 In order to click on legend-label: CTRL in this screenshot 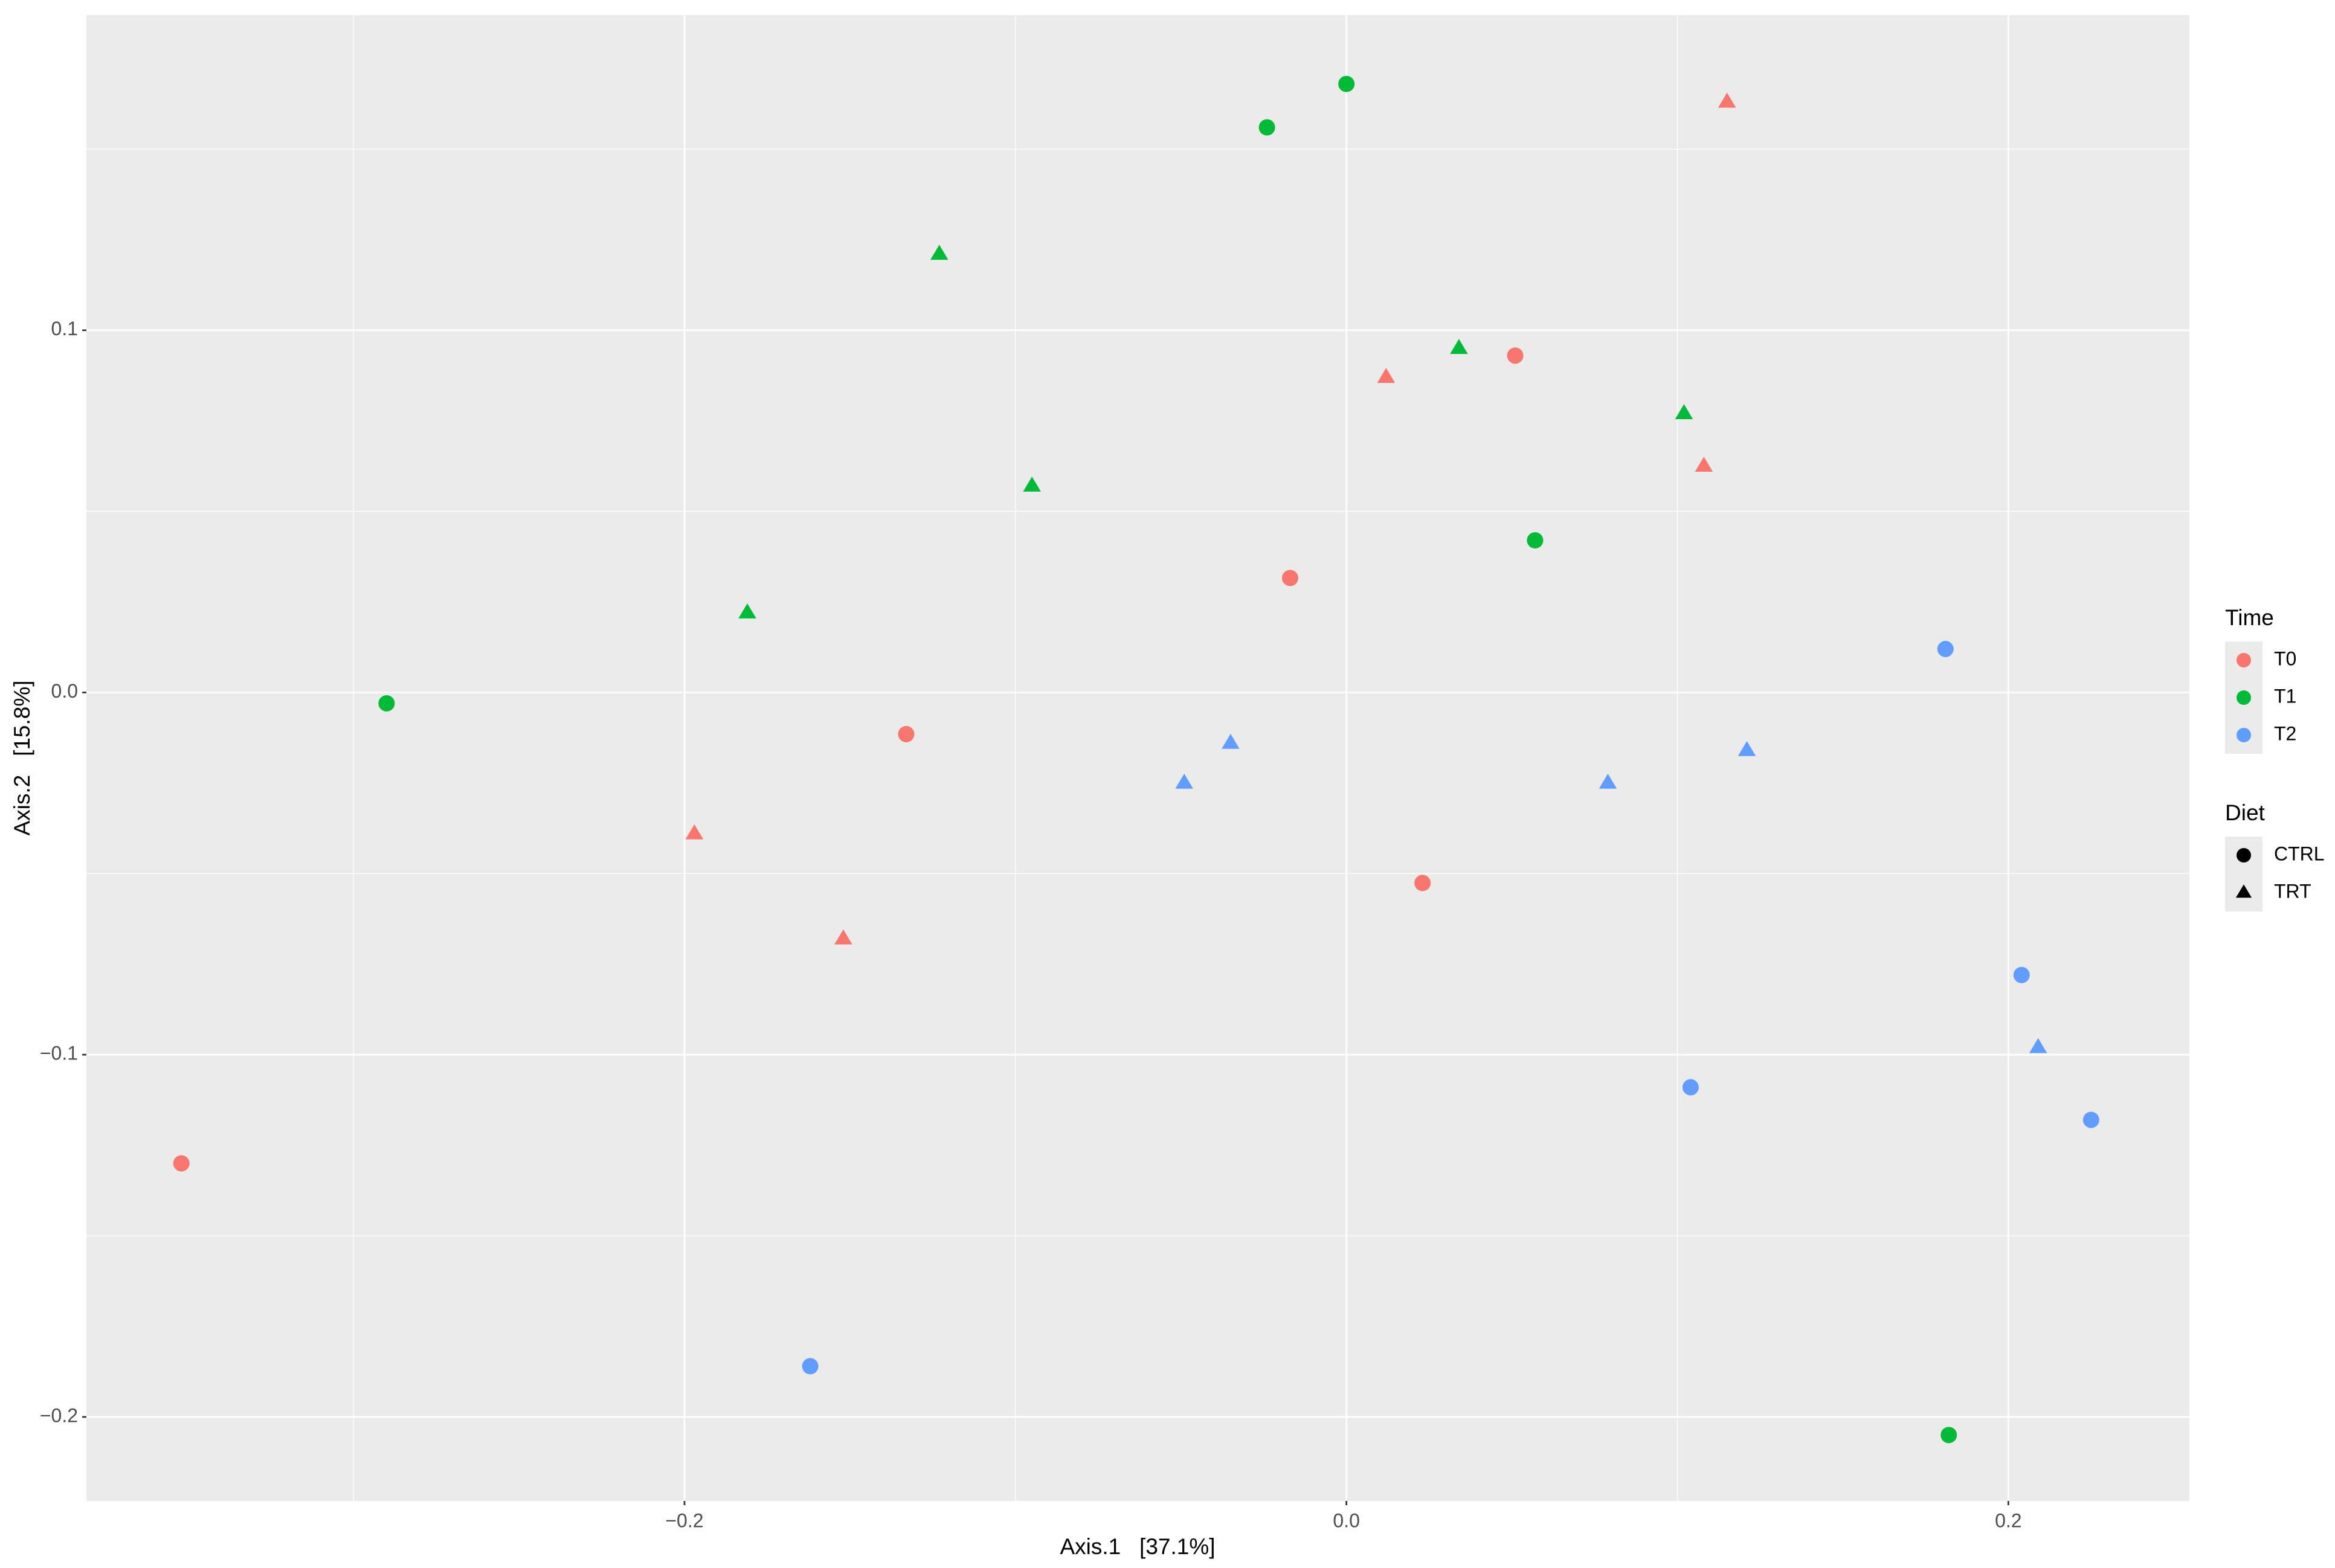, I will do `click(2300, 853)`.